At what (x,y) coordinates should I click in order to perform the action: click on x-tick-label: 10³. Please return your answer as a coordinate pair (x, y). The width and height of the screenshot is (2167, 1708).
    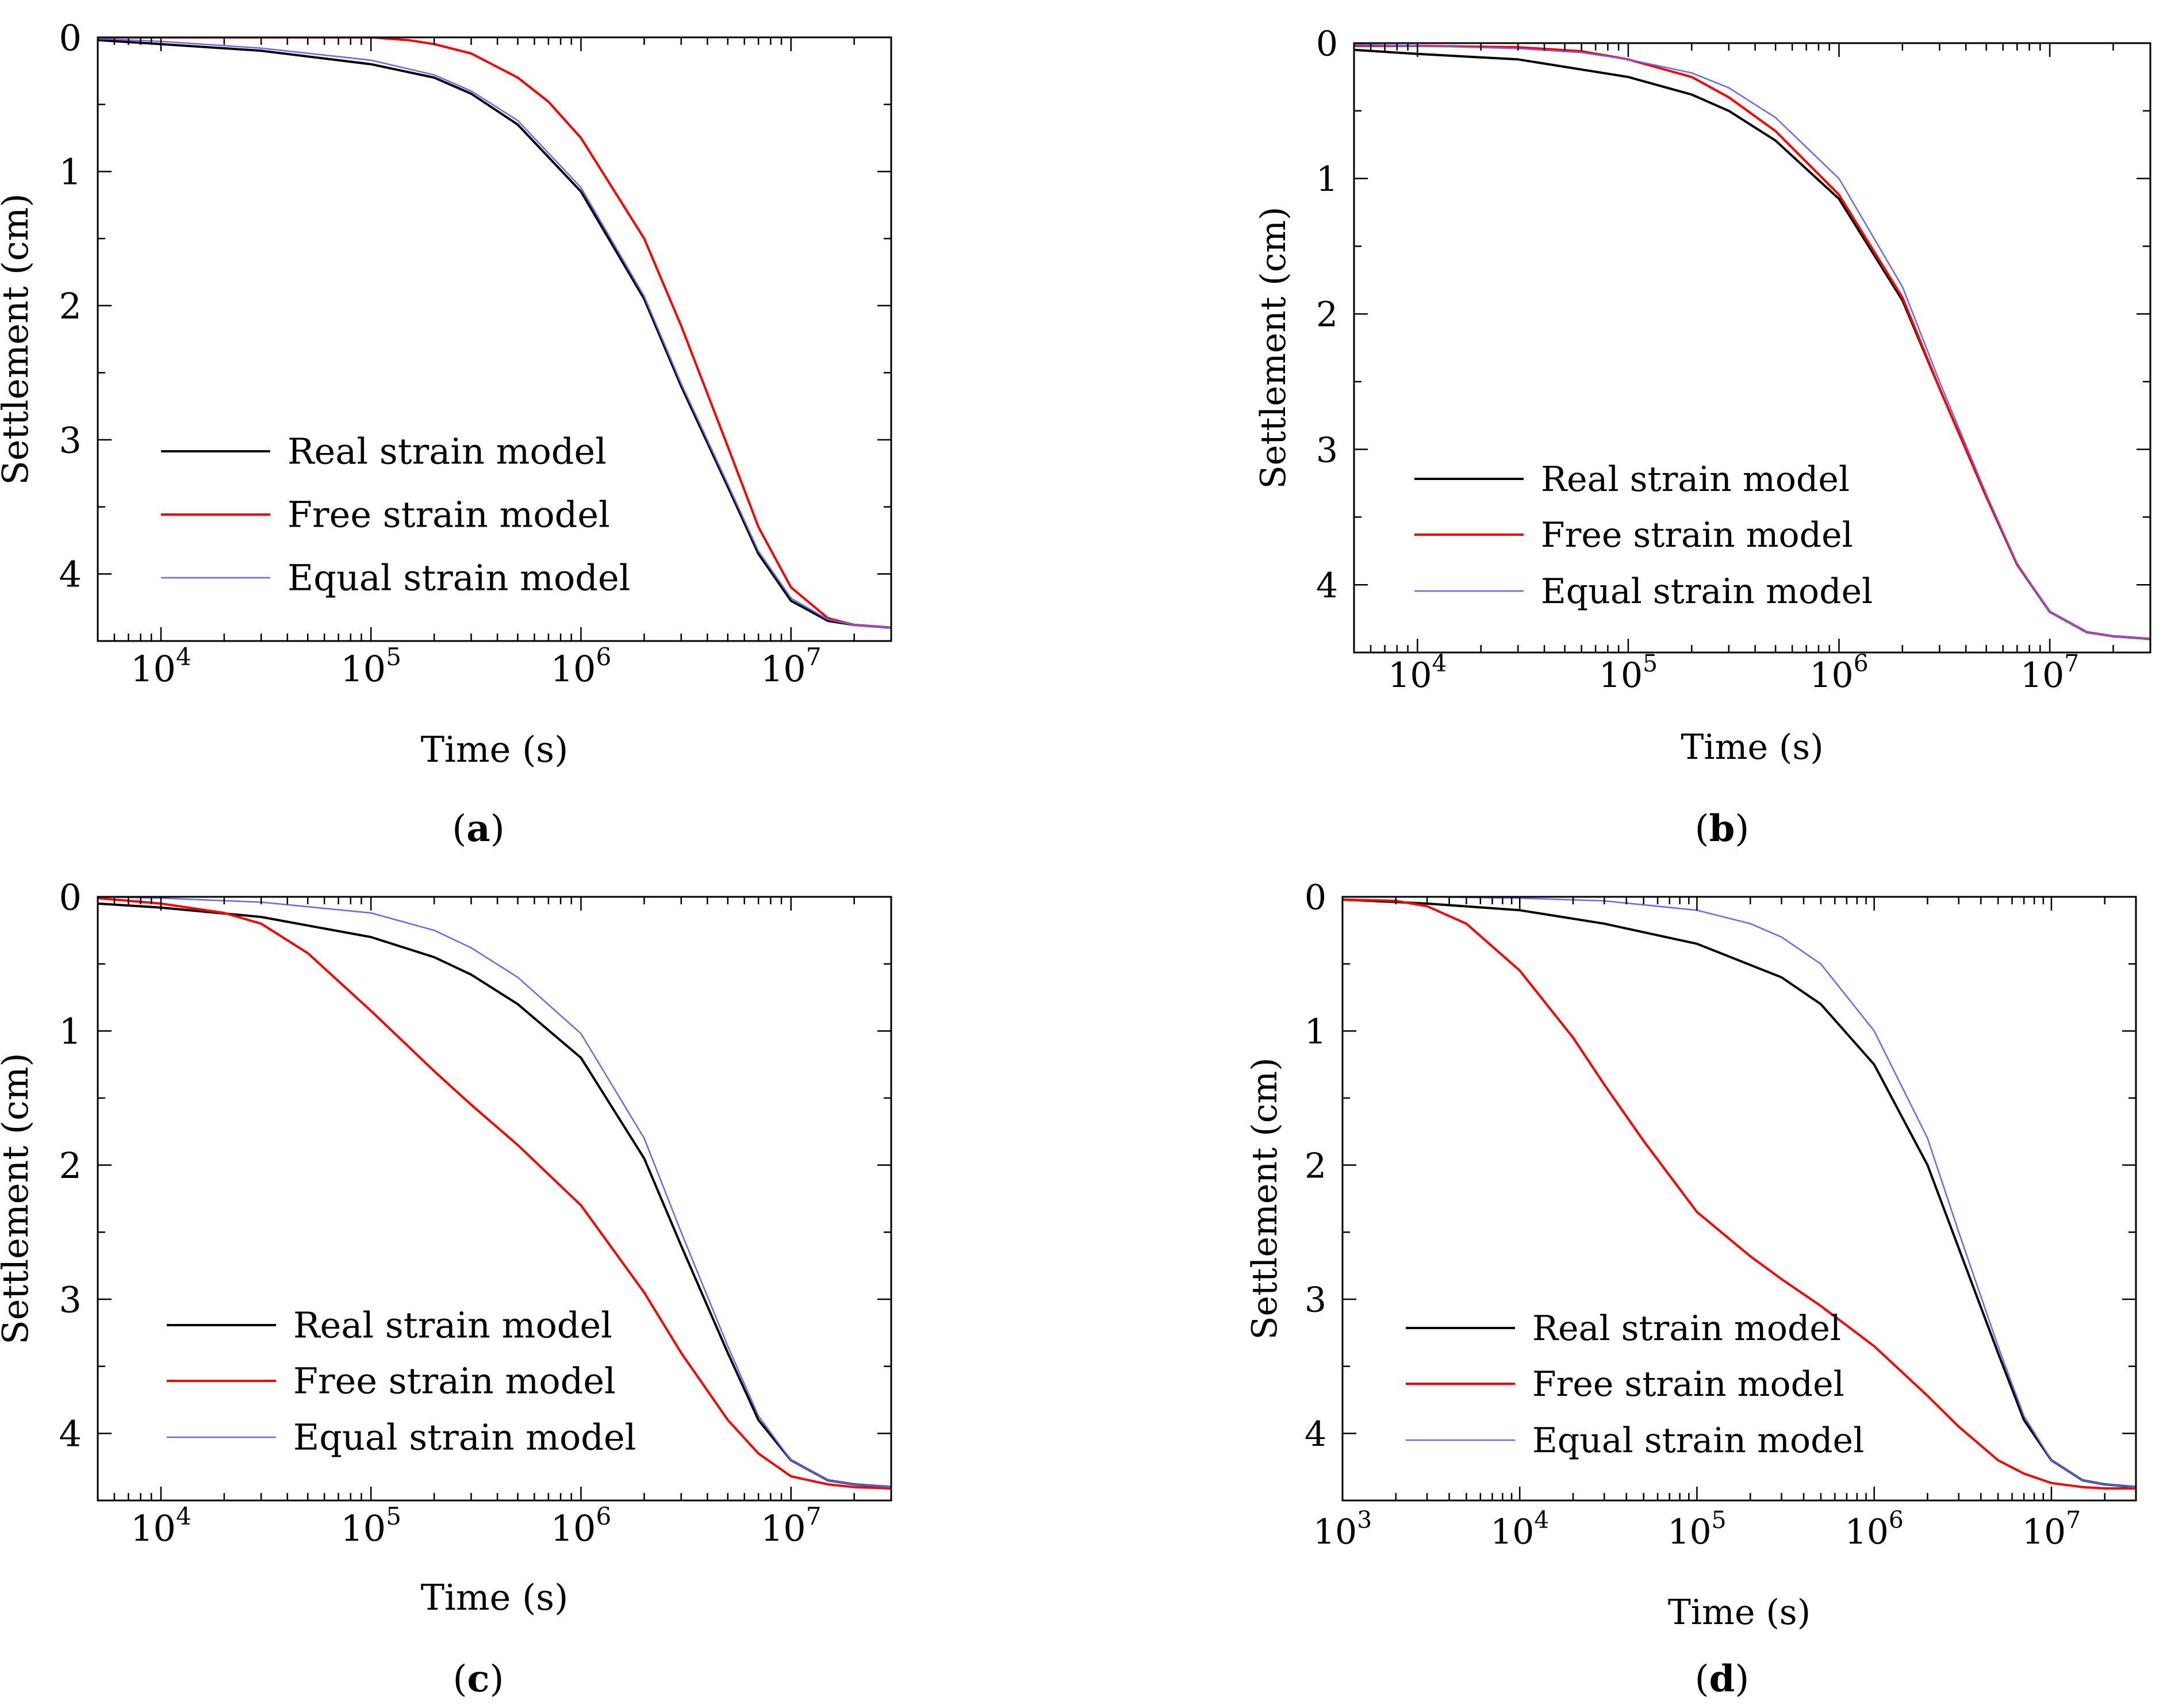
    Looking at the image, I should click on (1342, 1529).